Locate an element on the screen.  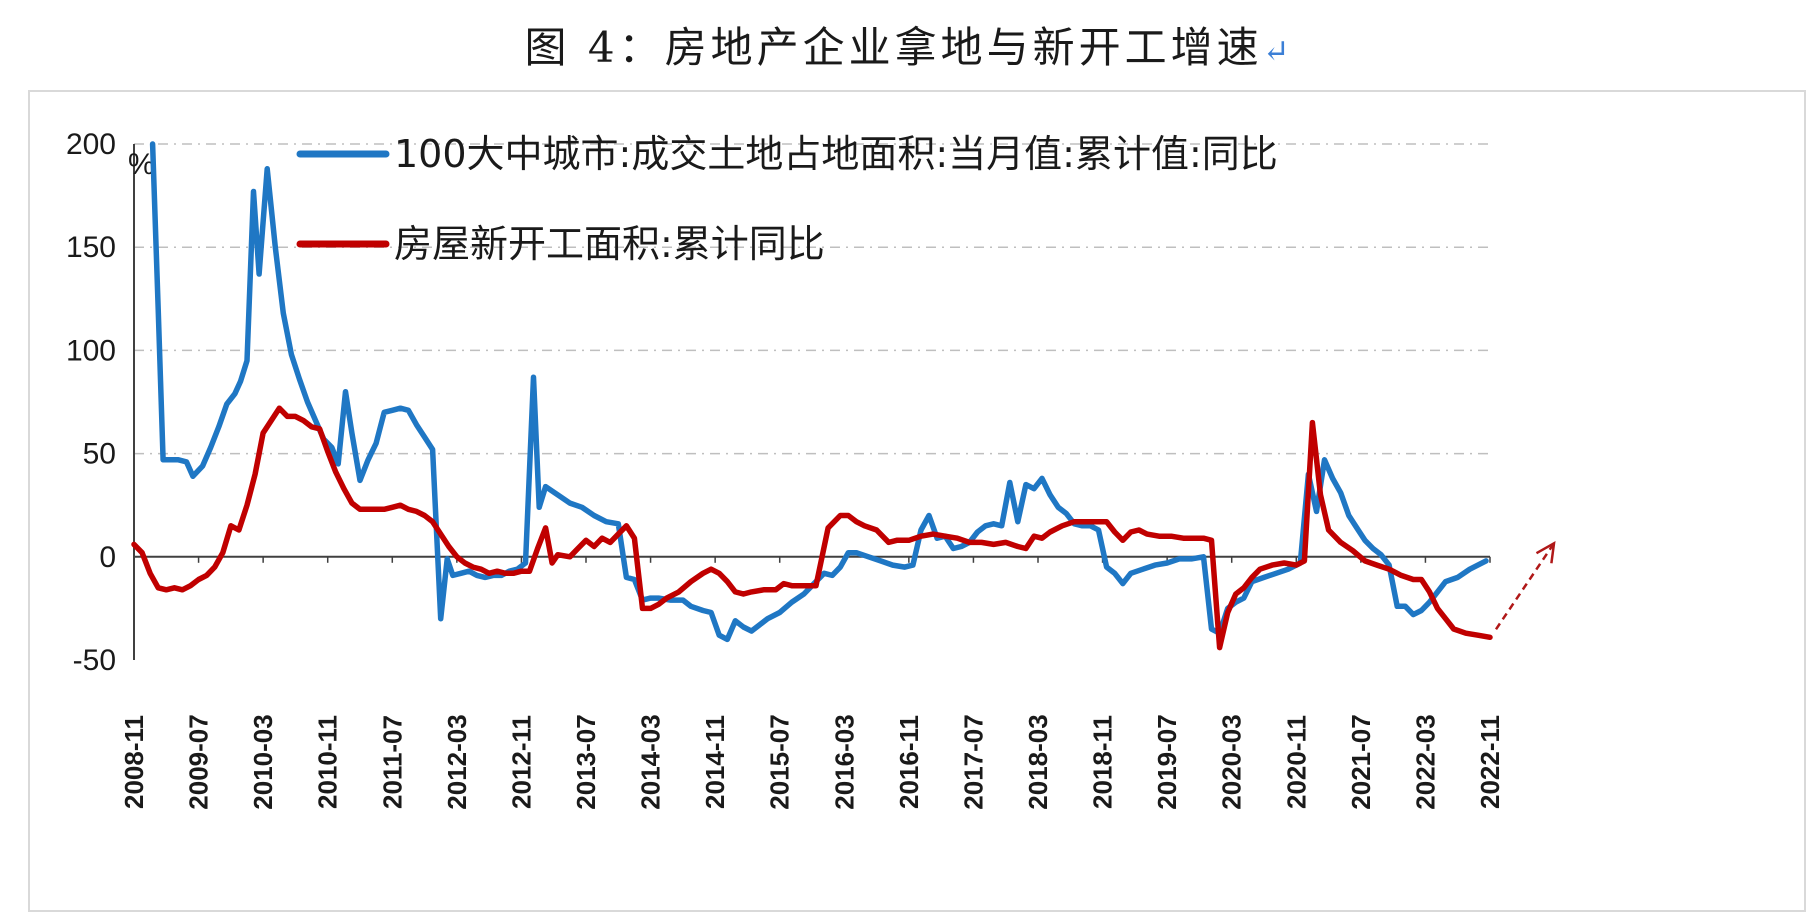
annotations is located at coordinates (1525, 585).